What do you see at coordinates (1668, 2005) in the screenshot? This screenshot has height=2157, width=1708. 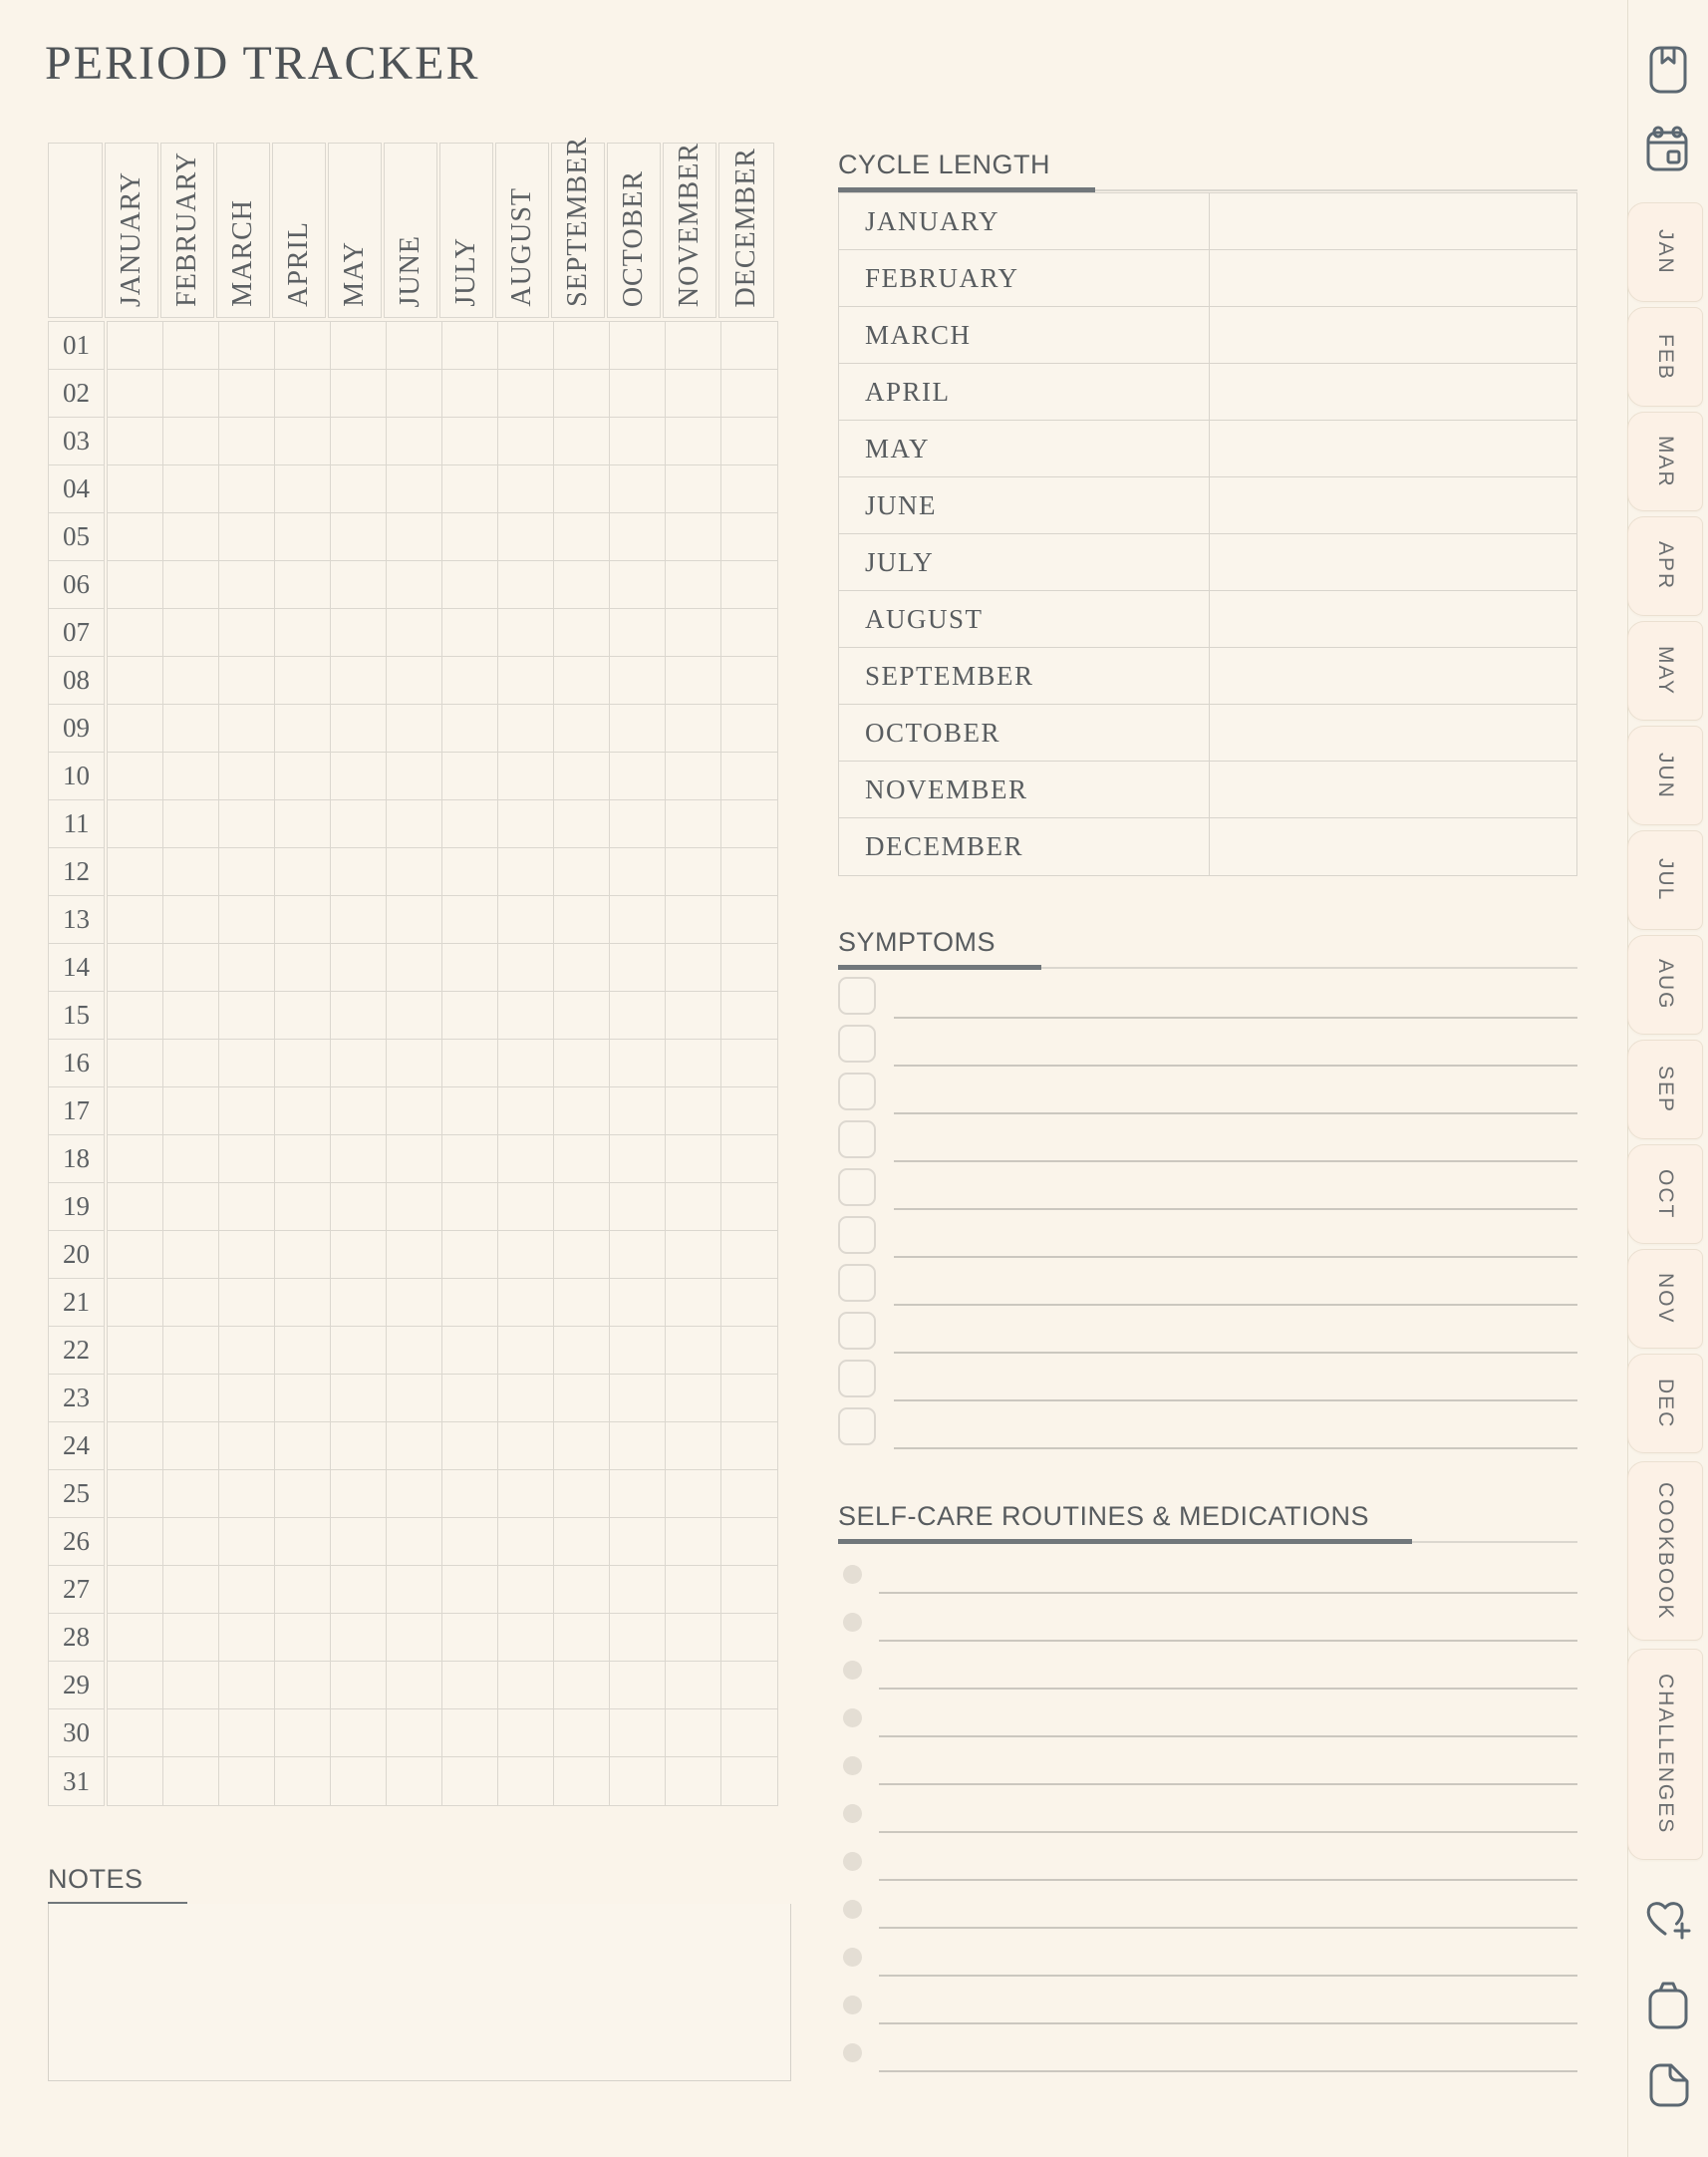 I see `clipboard-icon` at bounding box center [1668, 2005].